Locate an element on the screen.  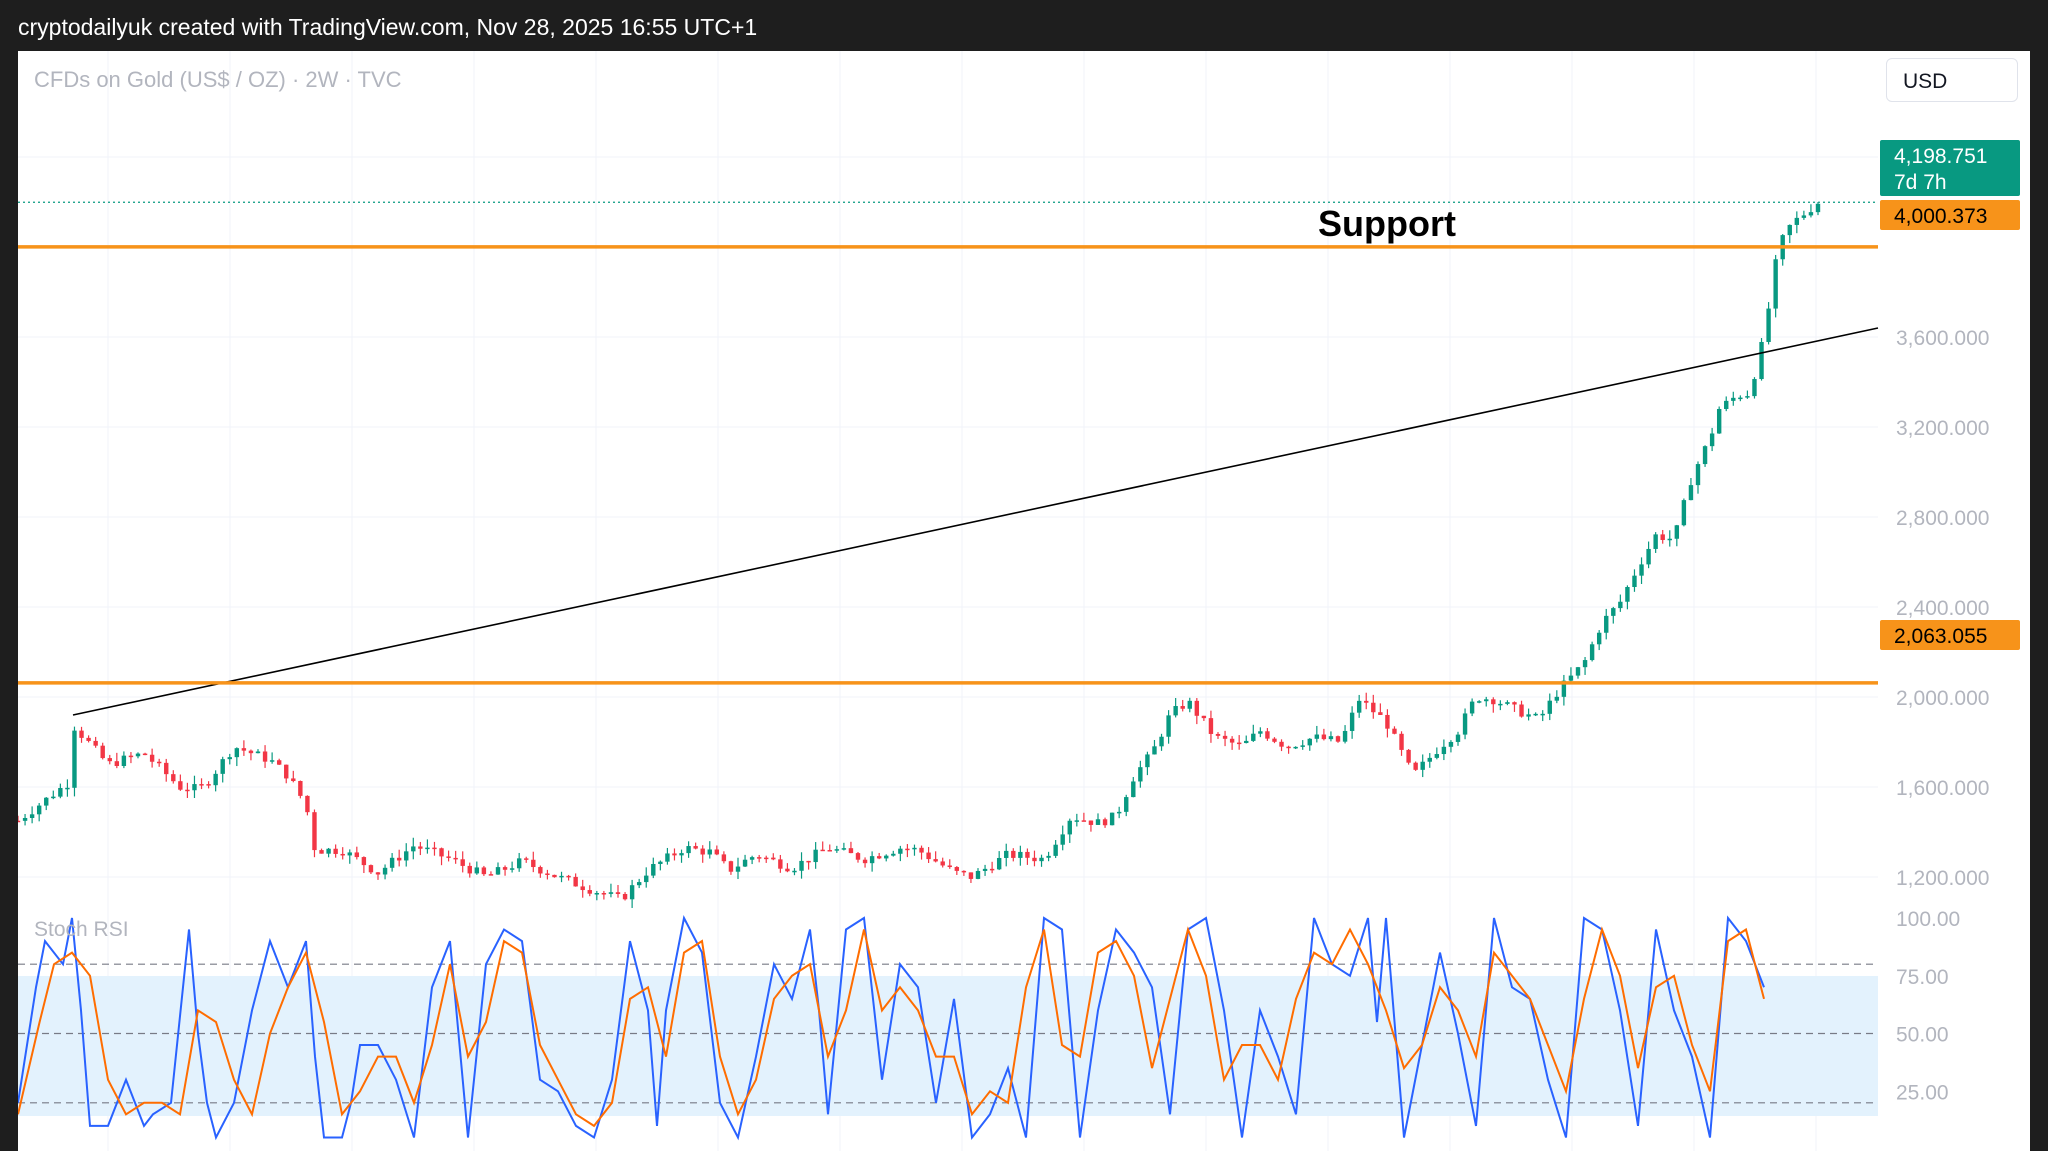
price-badges: 4,198.751 7d 7h 4,000.373 2,063.055 is located at coordinates (1950, 395).